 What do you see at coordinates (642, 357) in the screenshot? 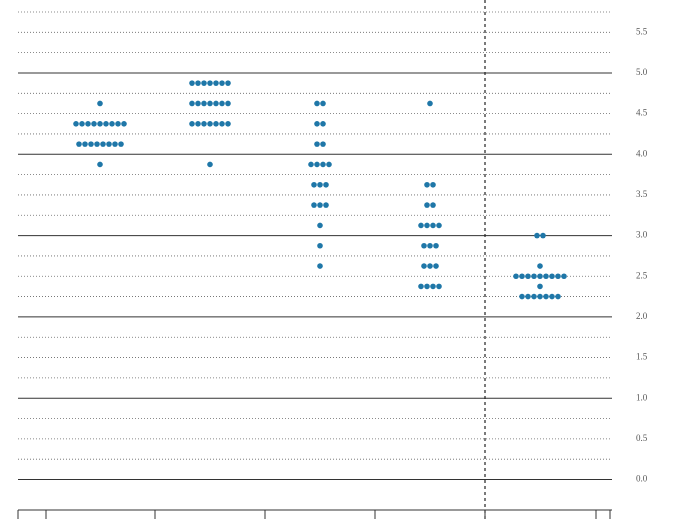
I see `y-tick-label: 1.5` at bounding box center [642, 357].